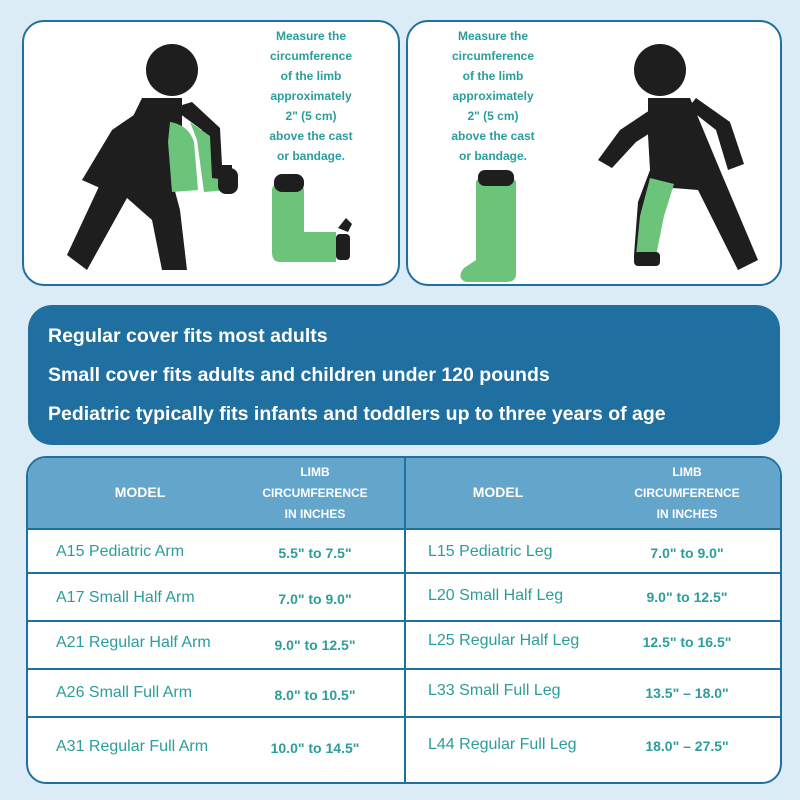 The height and width of the screenshot is (800, 800). Describe the element at coordinates (687, 746) in the screenshot. I see `leg-circumference-cell: 18.0" – 27.5"` at that location.